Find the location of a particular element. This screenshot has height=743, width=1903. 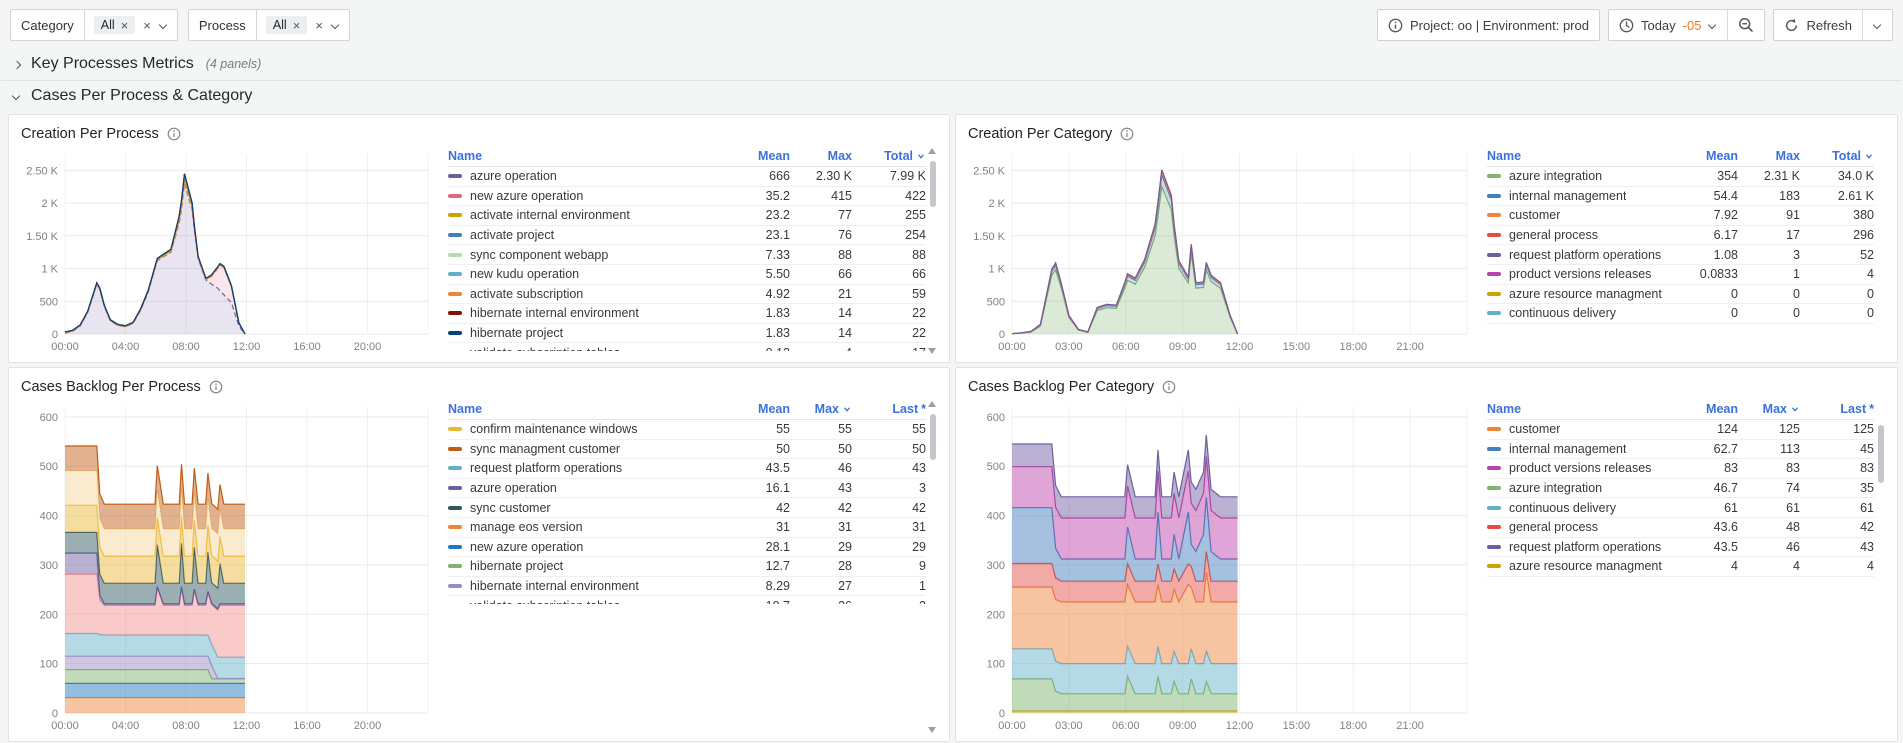

row-cases-per-process-category: Cases Per Process & Category is located at coordinates (951, 96).